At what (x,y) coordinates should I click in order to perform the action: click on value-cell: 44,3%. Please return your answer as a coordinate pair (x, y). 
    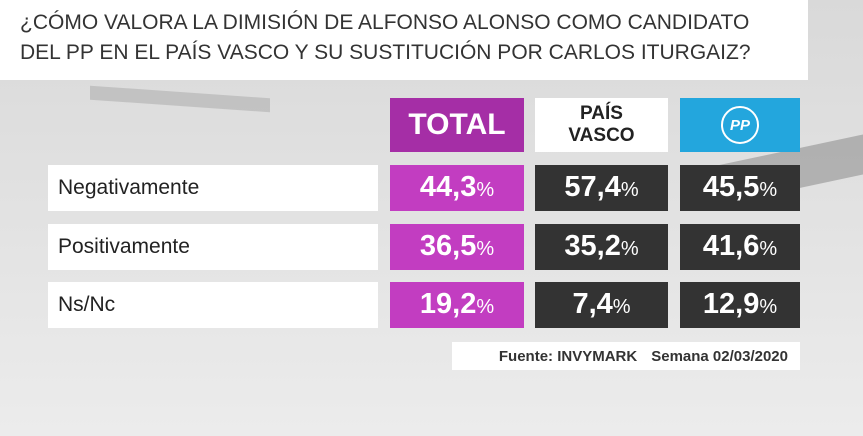
    Looking at the image, I should click on (457, 188).